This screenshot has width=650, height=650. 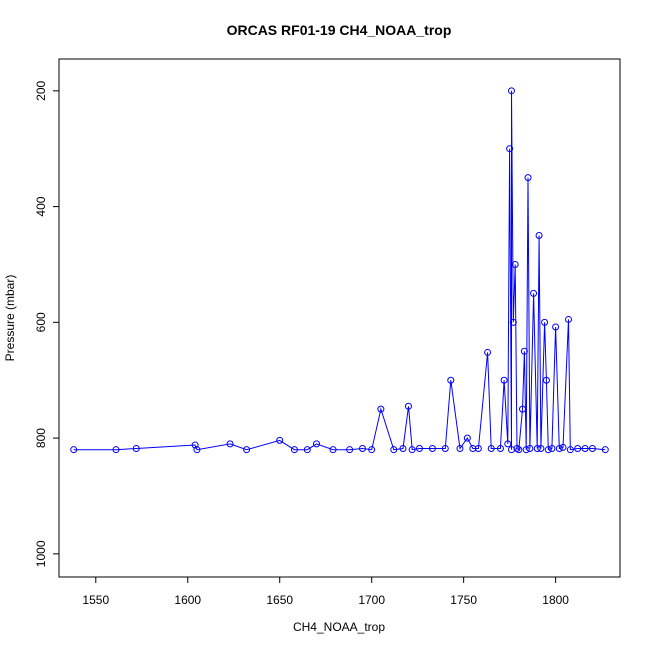 What do you see at coordinates (555, 600) in the screenshot?
I see `x-tick-label: 1800` at bounding box center [555, 600].